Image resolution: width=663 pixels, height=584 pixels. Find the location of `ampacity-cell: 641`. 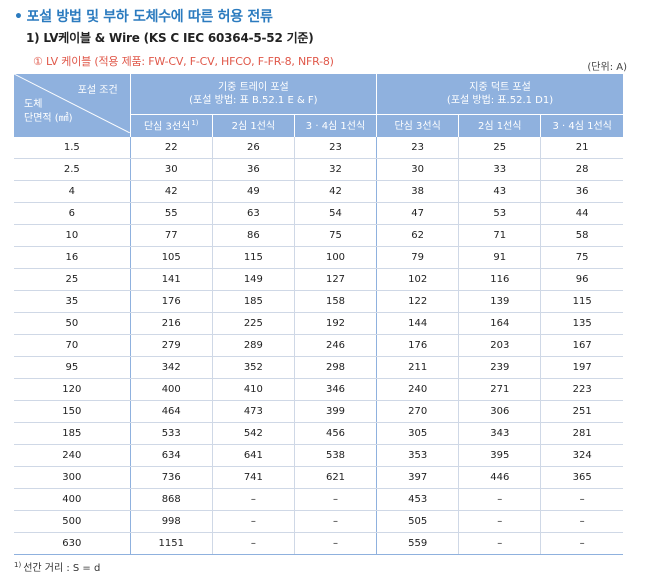

ampacity-cell: 641 is located at coordinates (253, 455).